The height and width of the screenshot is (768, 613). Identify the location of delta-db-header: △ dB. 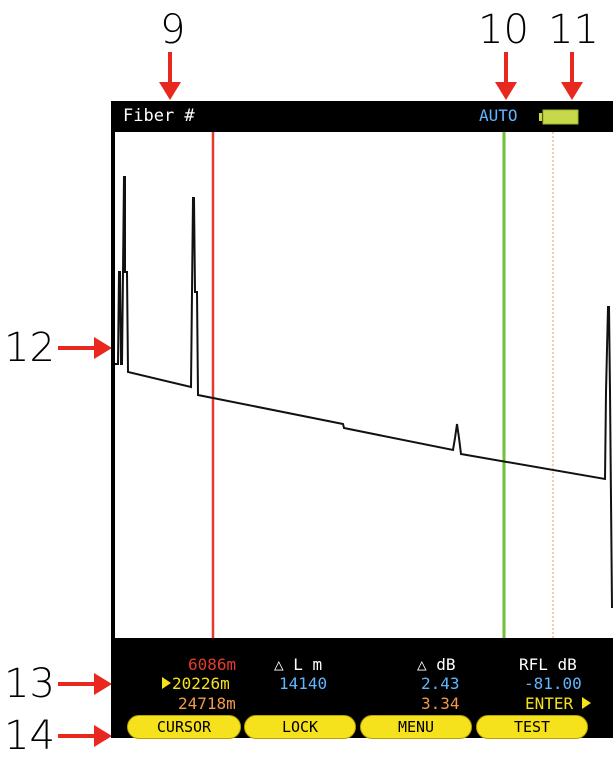
(436, 664).